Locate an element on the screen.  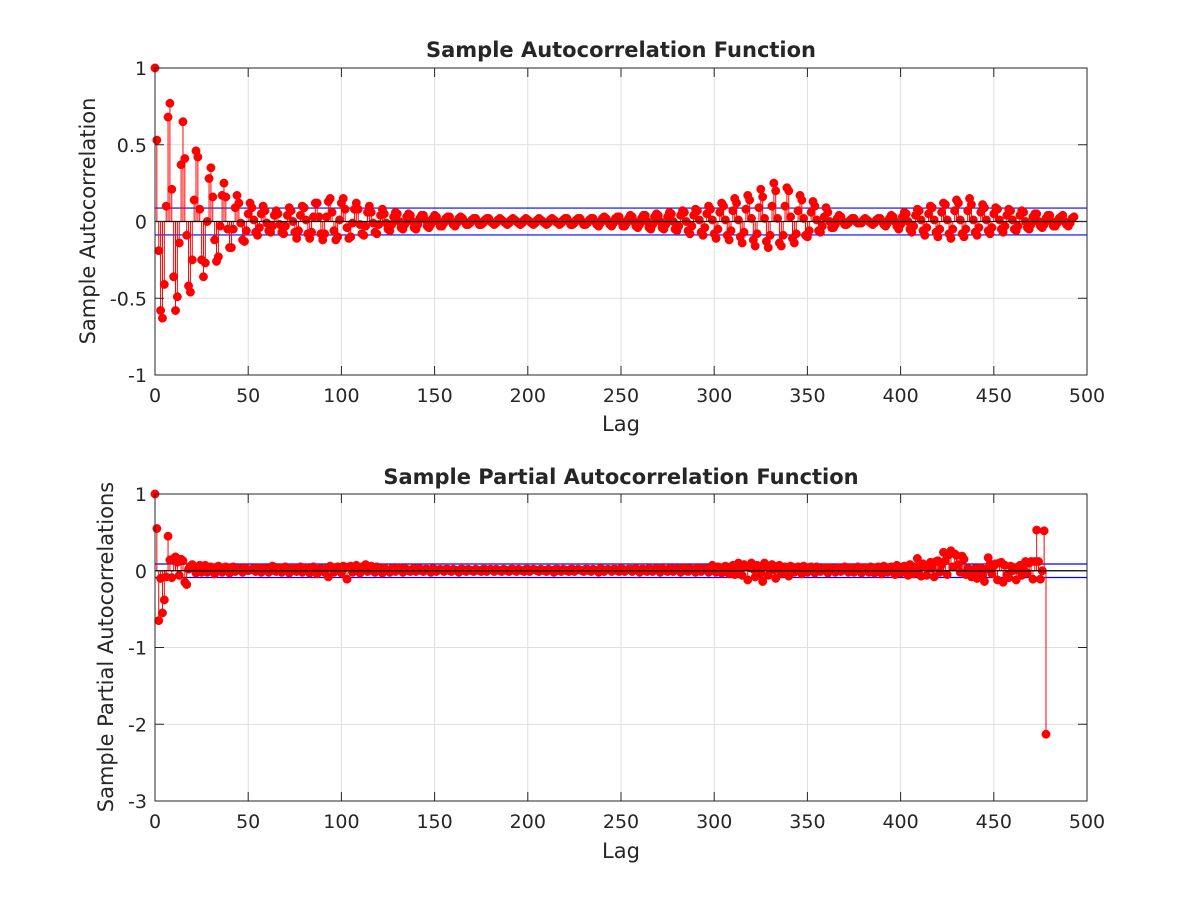
acf-x-tick-label: 50 is located at coordinates (248, 396).